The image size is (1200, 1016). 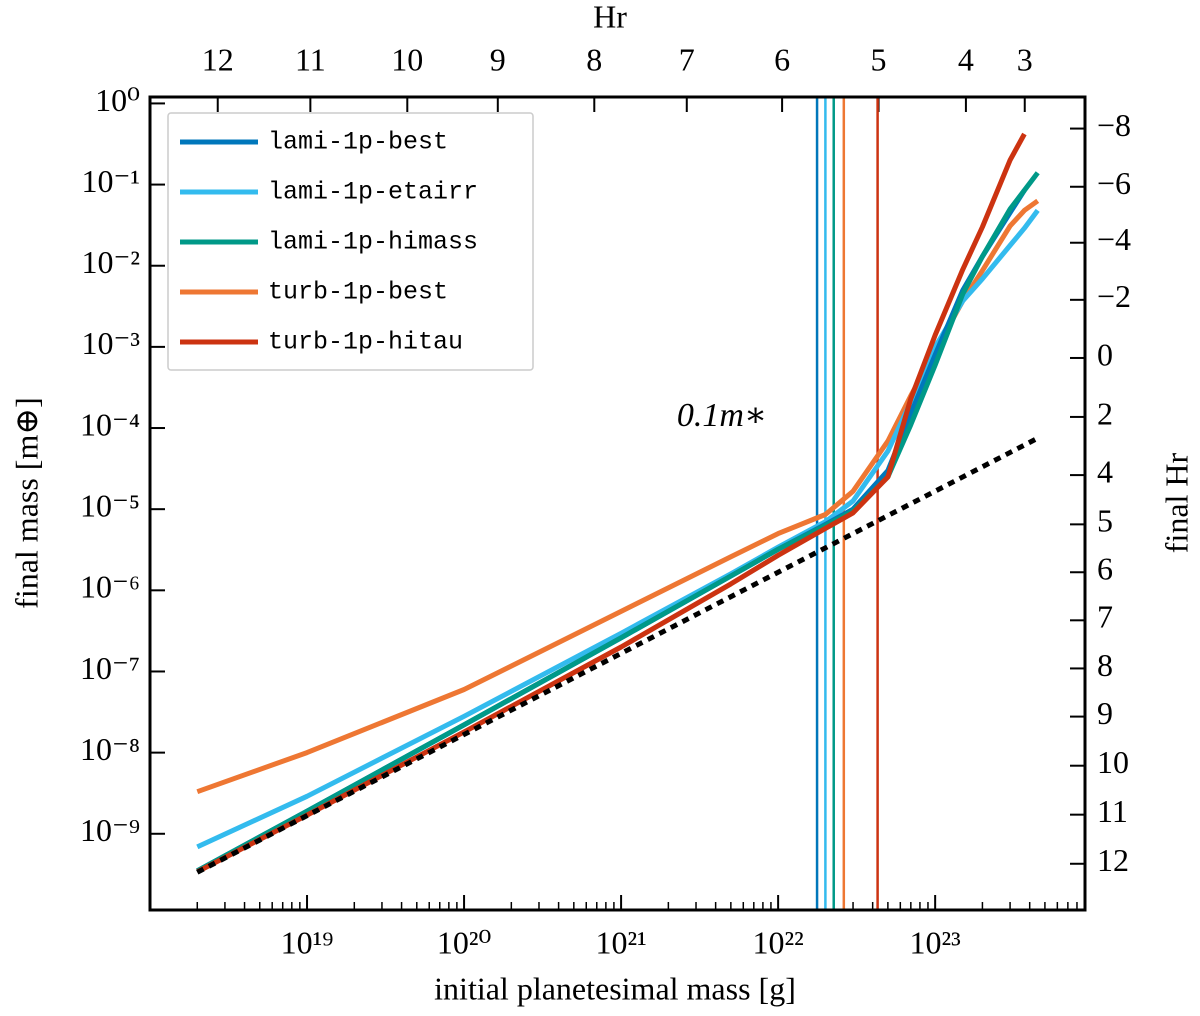 What do you see at coordinates (1112, 811) in the screenshot?
I see `right-tick-label: 11` at bounding box center [1112, 811].